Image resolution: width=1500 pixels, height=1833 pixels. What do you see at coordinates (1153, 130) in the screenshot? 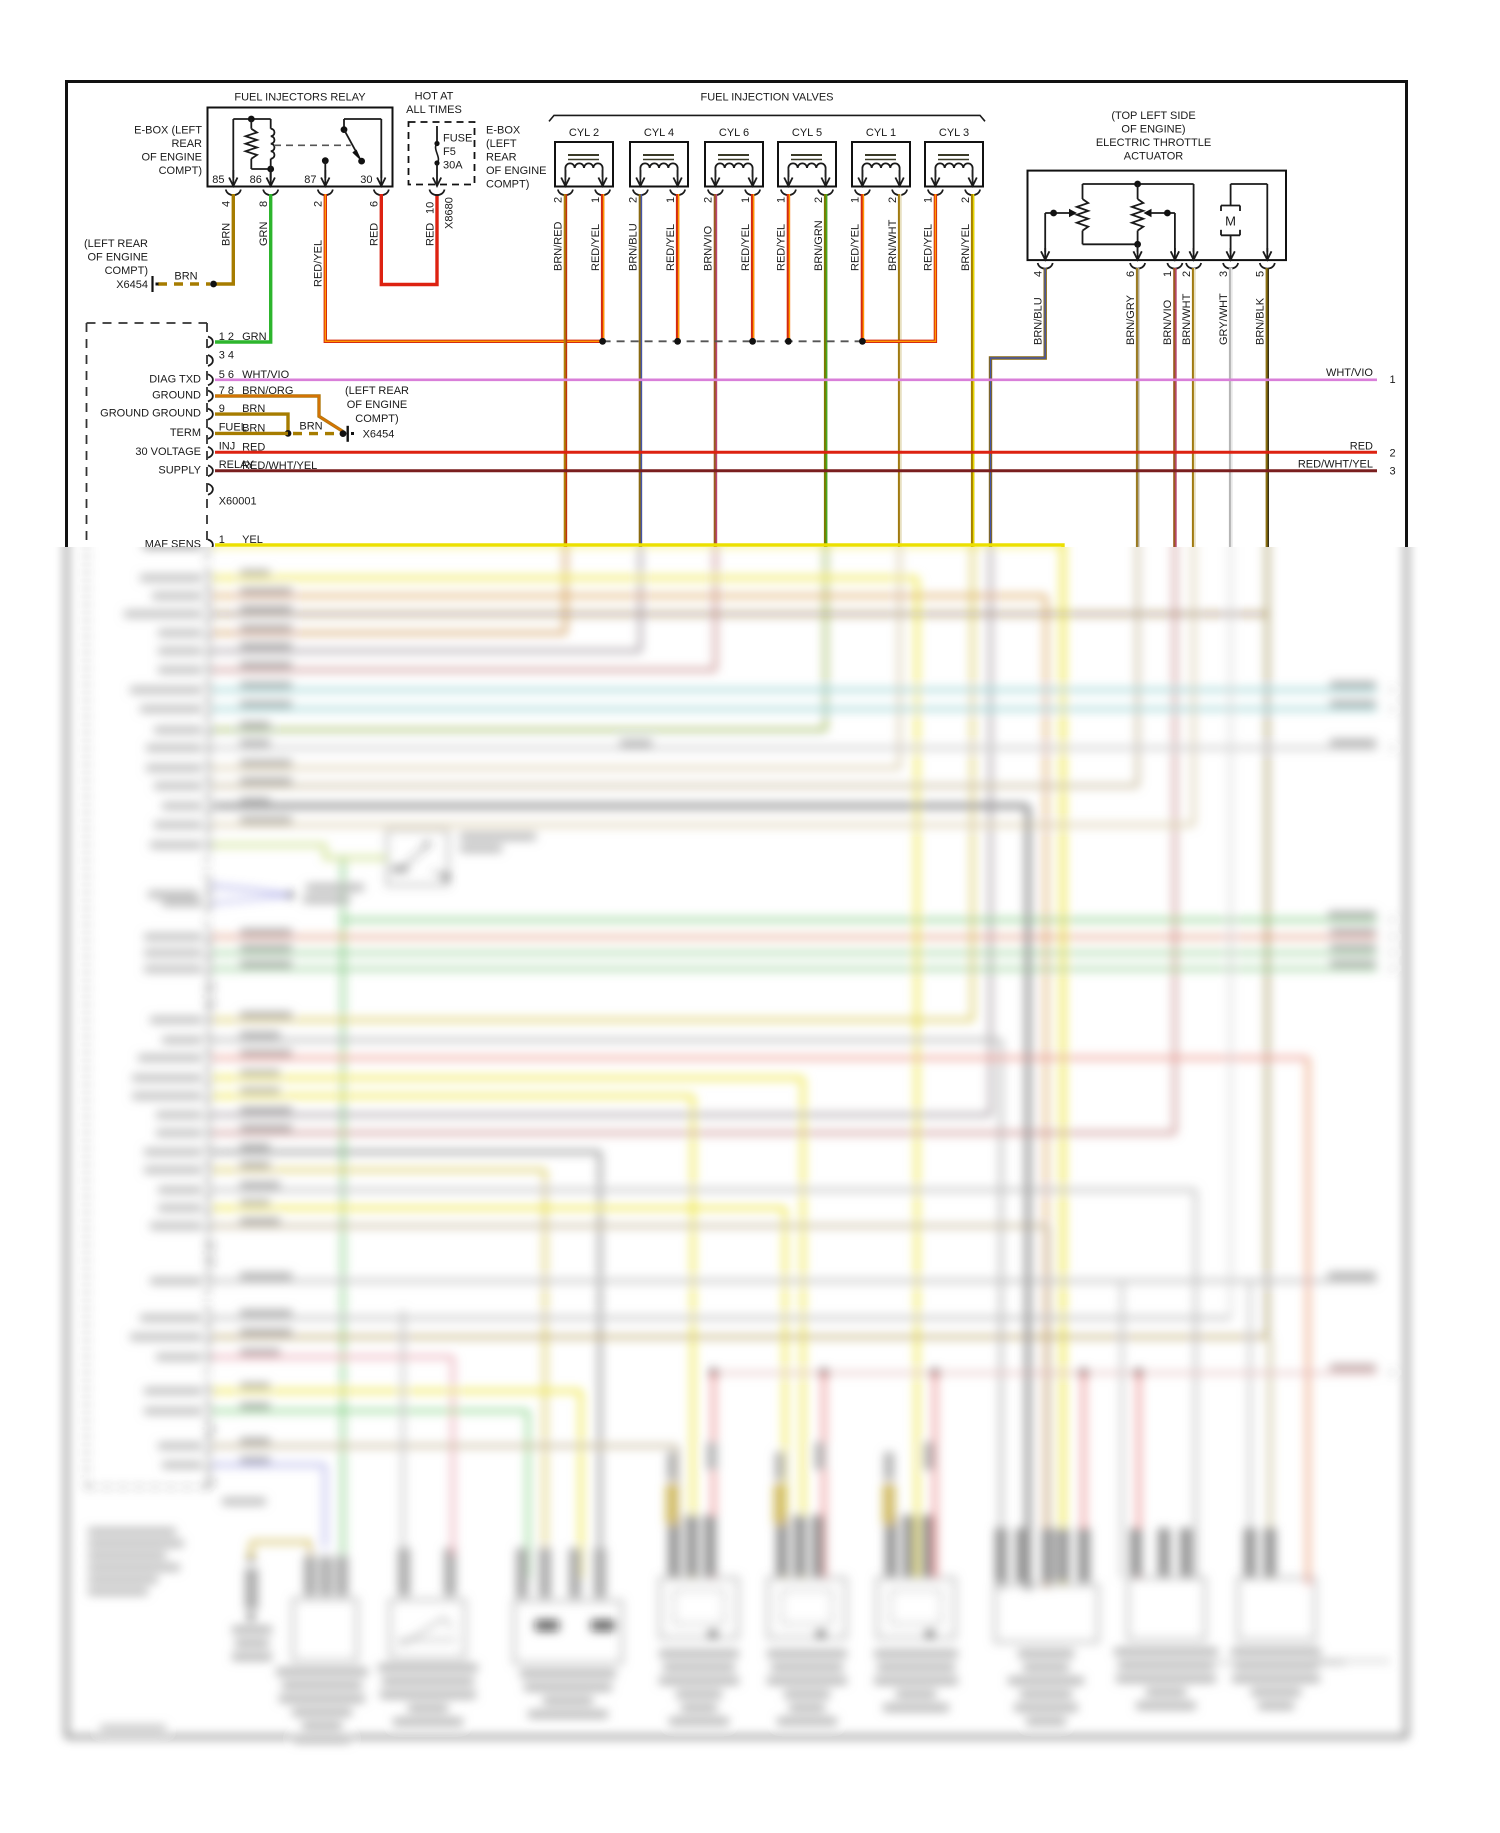
I see `svg-text: OF ENGINE)` at bounding box center [1153, 130].